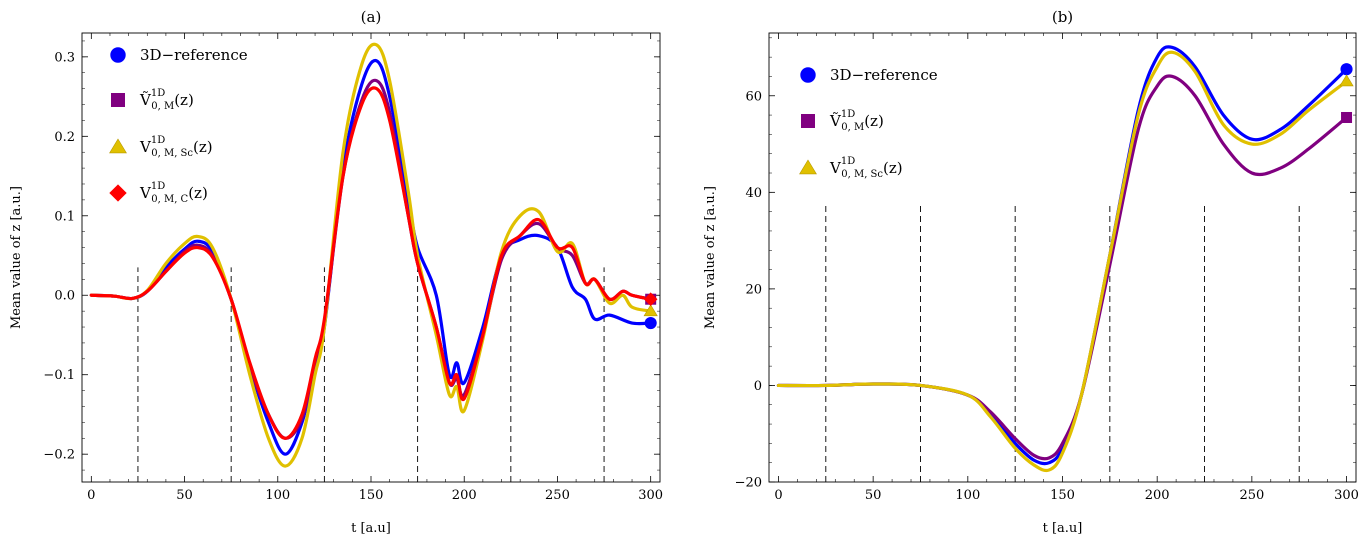 The height and width of the screenshot is (551, 1371). Describe the element at coordinates (64, 57) in the screenshot. I see `y-tick-label: 0.3` at that location.